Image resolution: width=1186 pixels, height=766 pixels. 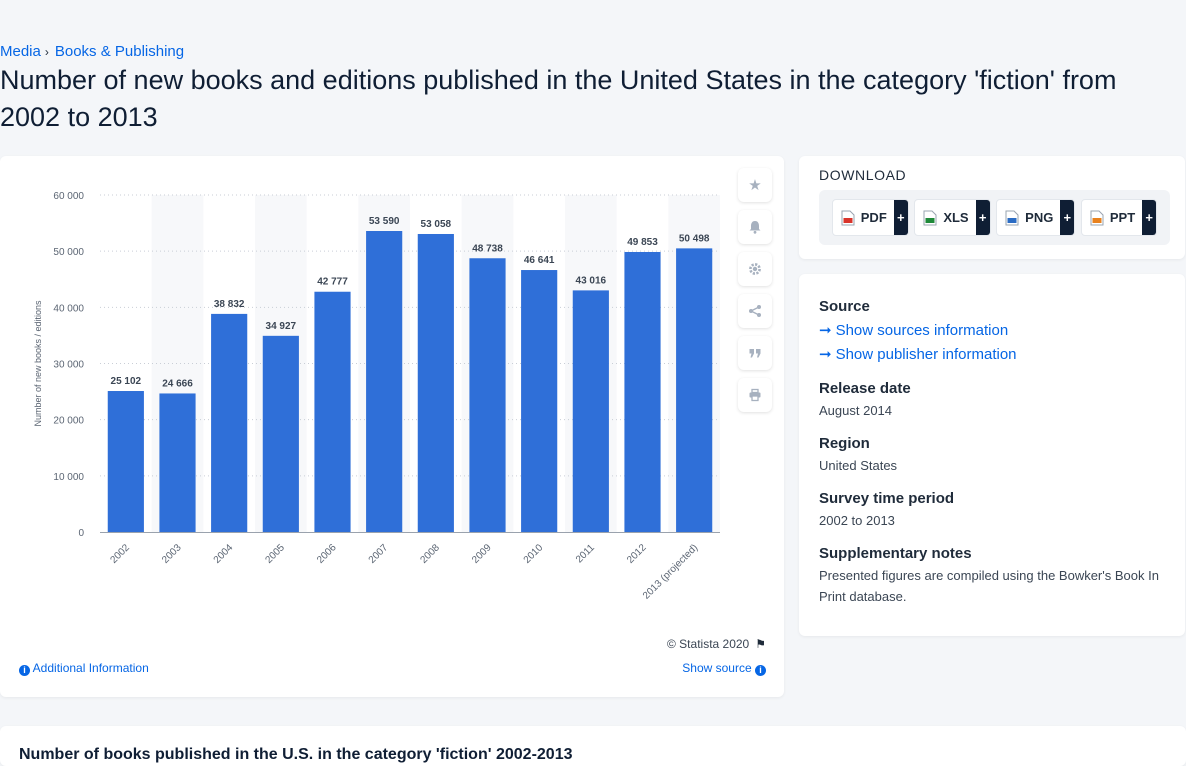 What do you see at coordinates (930, 217) in the screenshot?
I see `xls-file-icon` at bounding box center [930, 217].